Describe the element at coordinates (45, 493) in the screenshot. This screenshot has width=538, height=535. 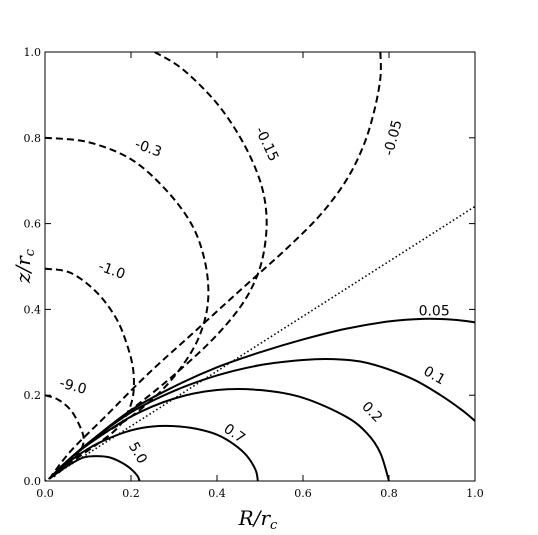
I see `x-tick-label: 0.0` at that location.